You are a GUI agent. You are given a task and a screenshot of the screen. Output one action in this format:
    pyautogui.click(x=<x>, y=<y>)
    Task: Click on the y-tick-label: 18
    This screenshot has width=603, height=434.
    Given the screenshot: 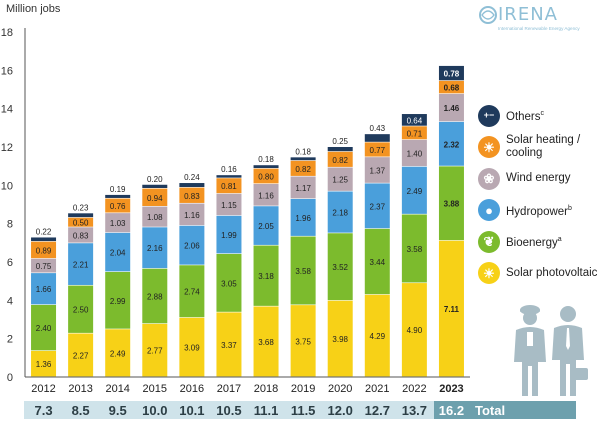 What is the action you would take?
    pyautogui.click(x=7, y=33)
    